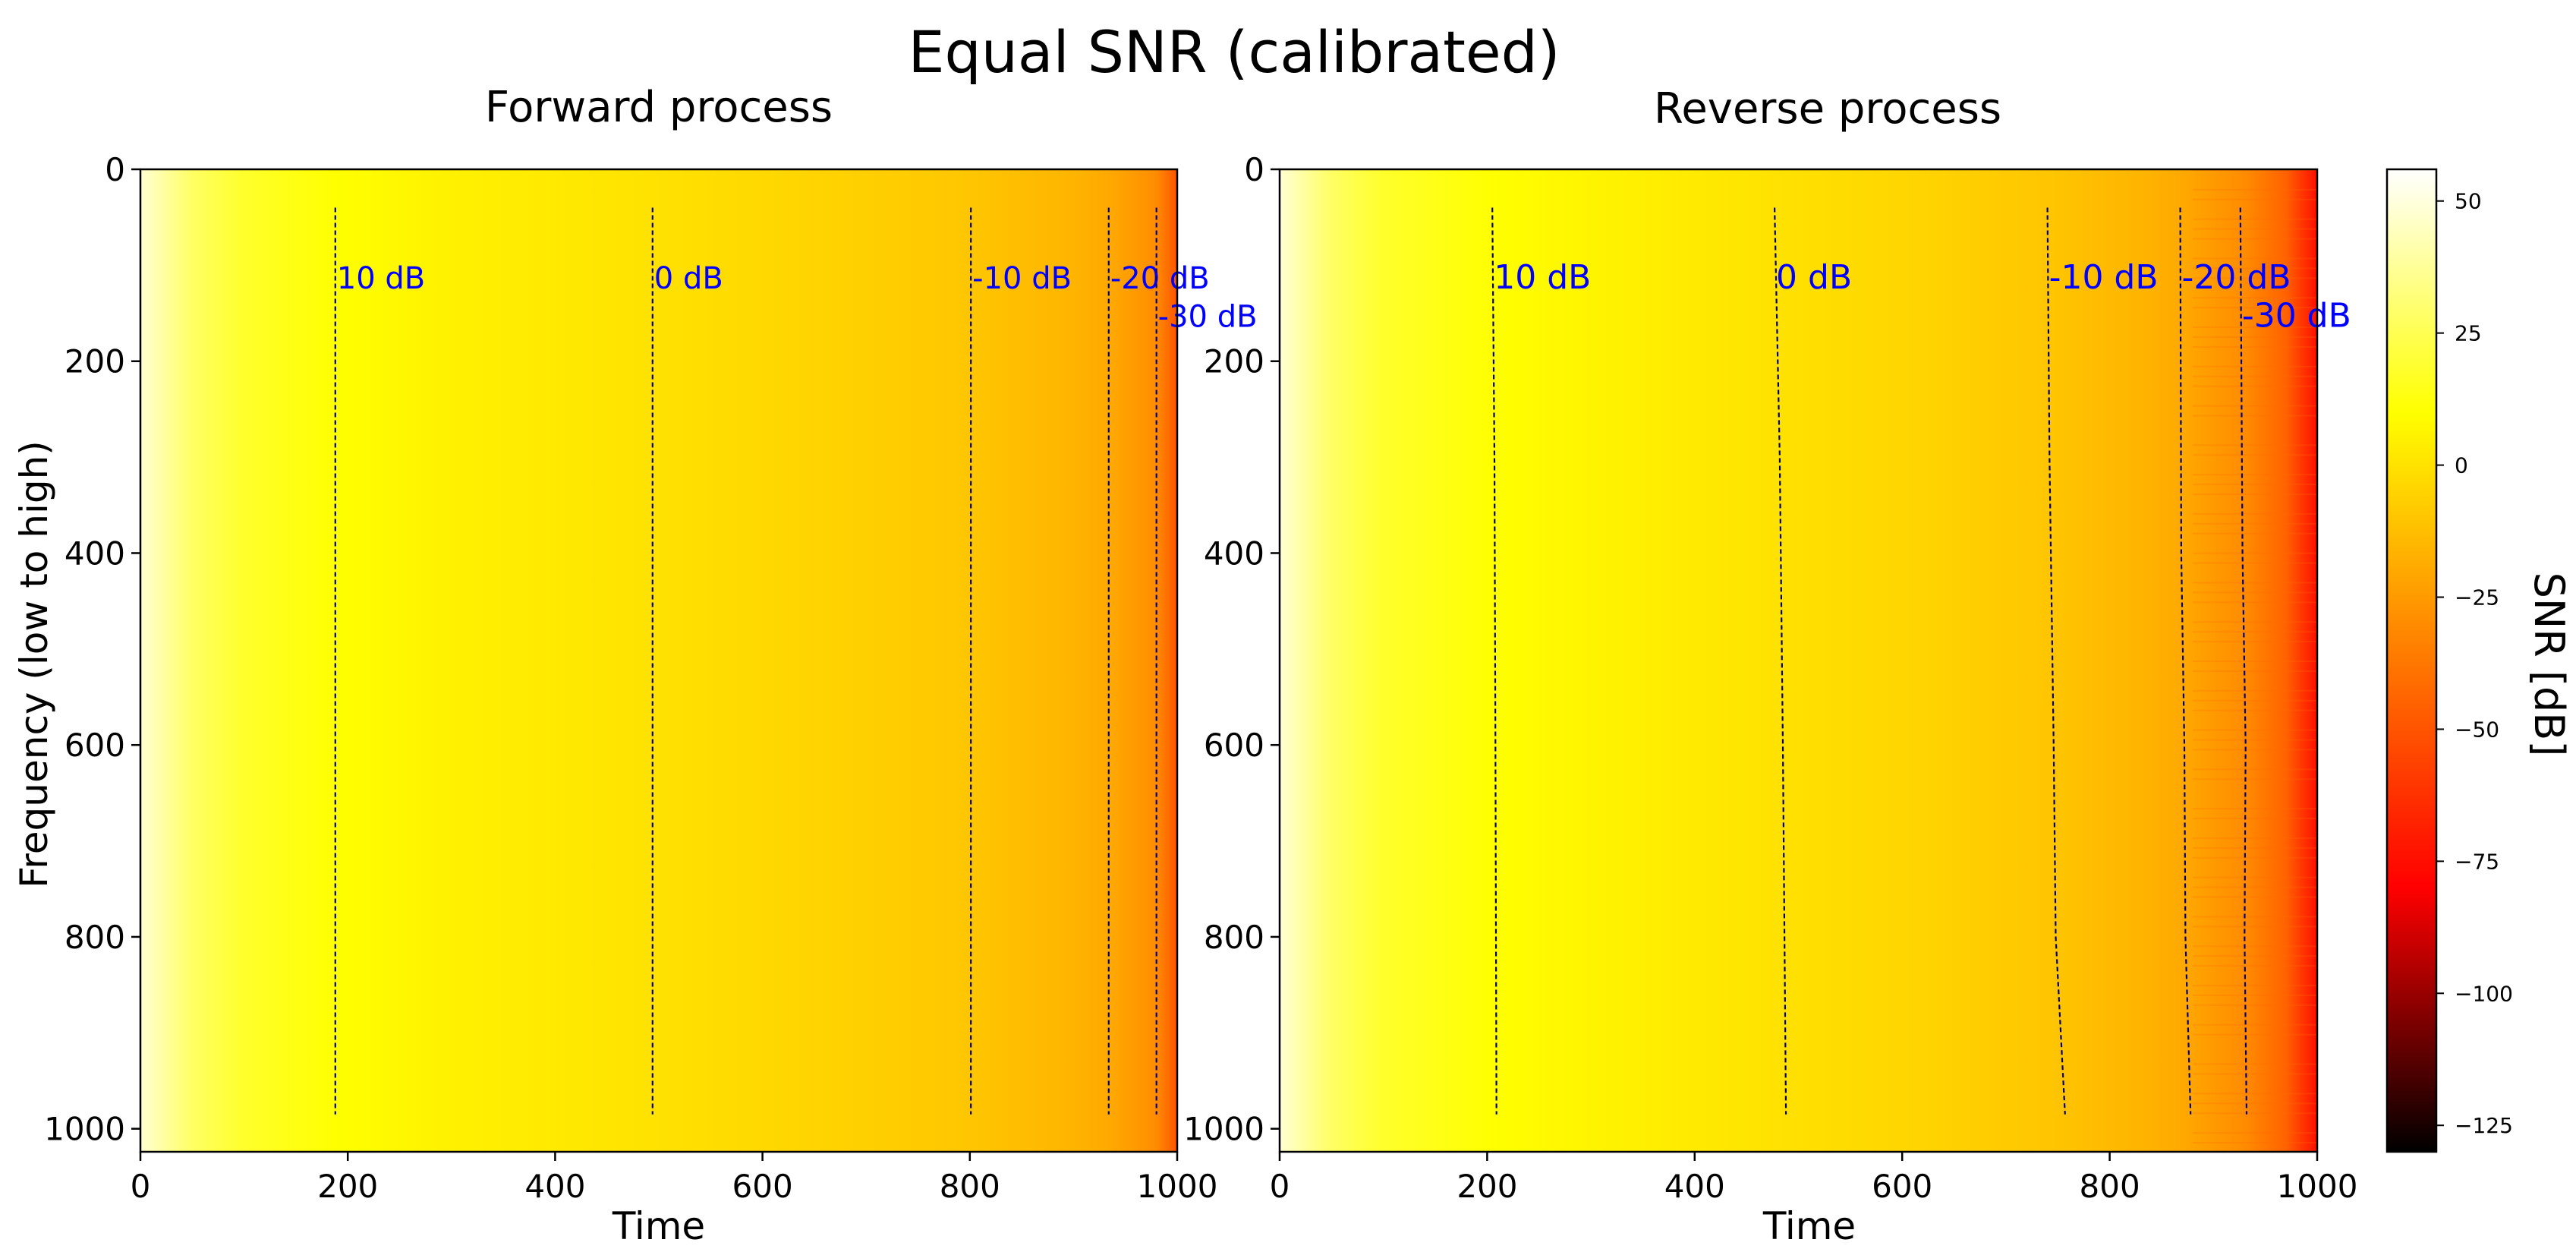  What do you see at coordinates (95, 361) in the screenshot?
I see `forward-y-tick-label: 200` at bounding box center [95, 361].